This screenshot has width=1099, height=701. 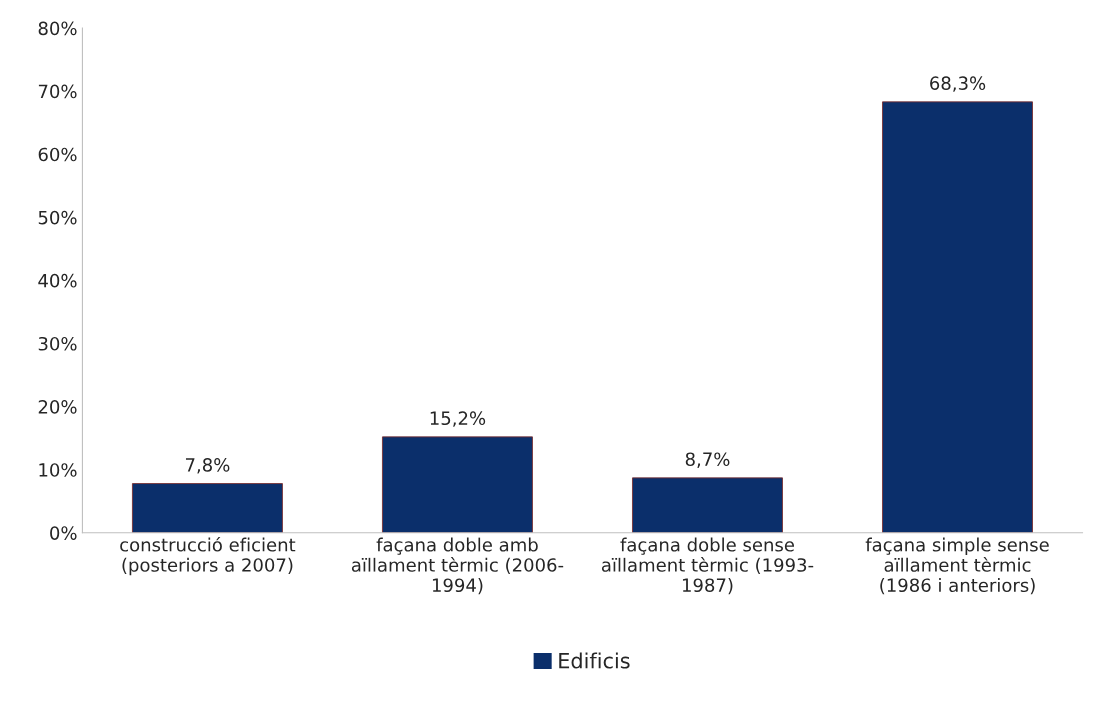 What do you see at coordinates (57, 28) in the screenshot?
I see `y-tick-label: 80%` at bounding box center [57, 28].